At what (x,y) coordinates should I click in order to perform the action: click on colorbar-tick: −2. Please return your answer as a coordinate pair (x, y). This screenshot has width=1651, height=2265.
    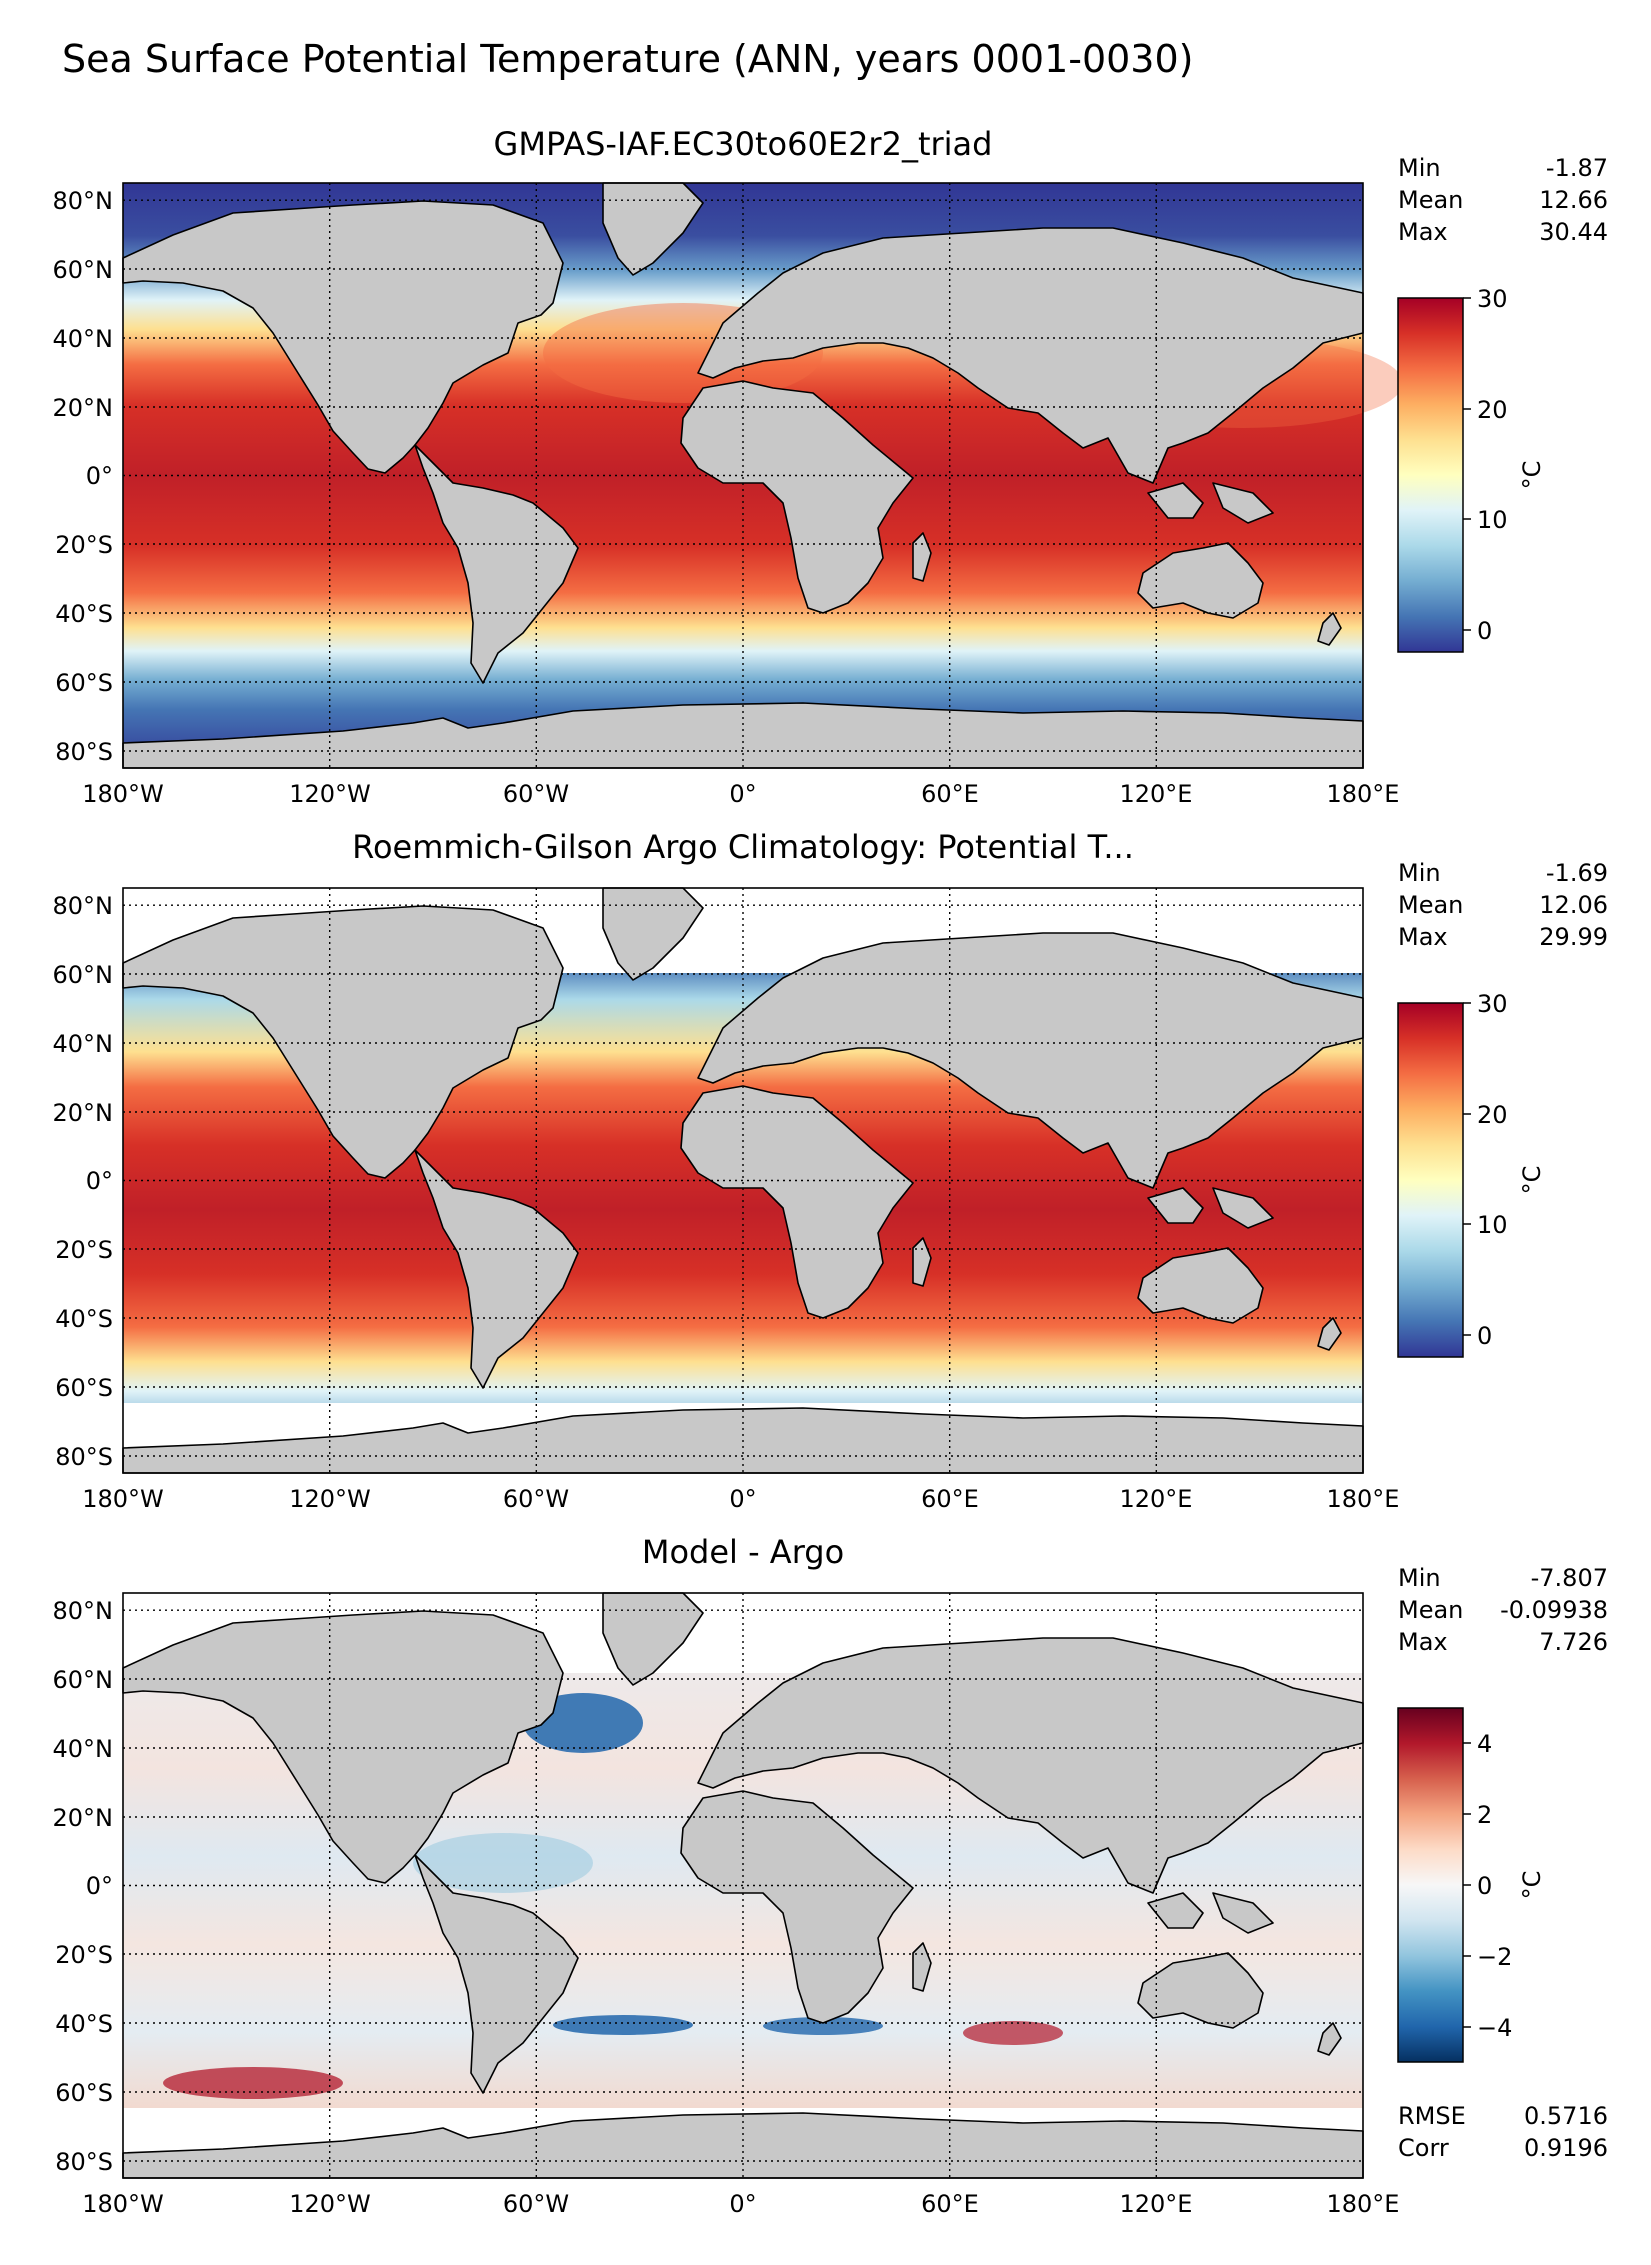
    Looking at the image, I should click on (1494, 1957).